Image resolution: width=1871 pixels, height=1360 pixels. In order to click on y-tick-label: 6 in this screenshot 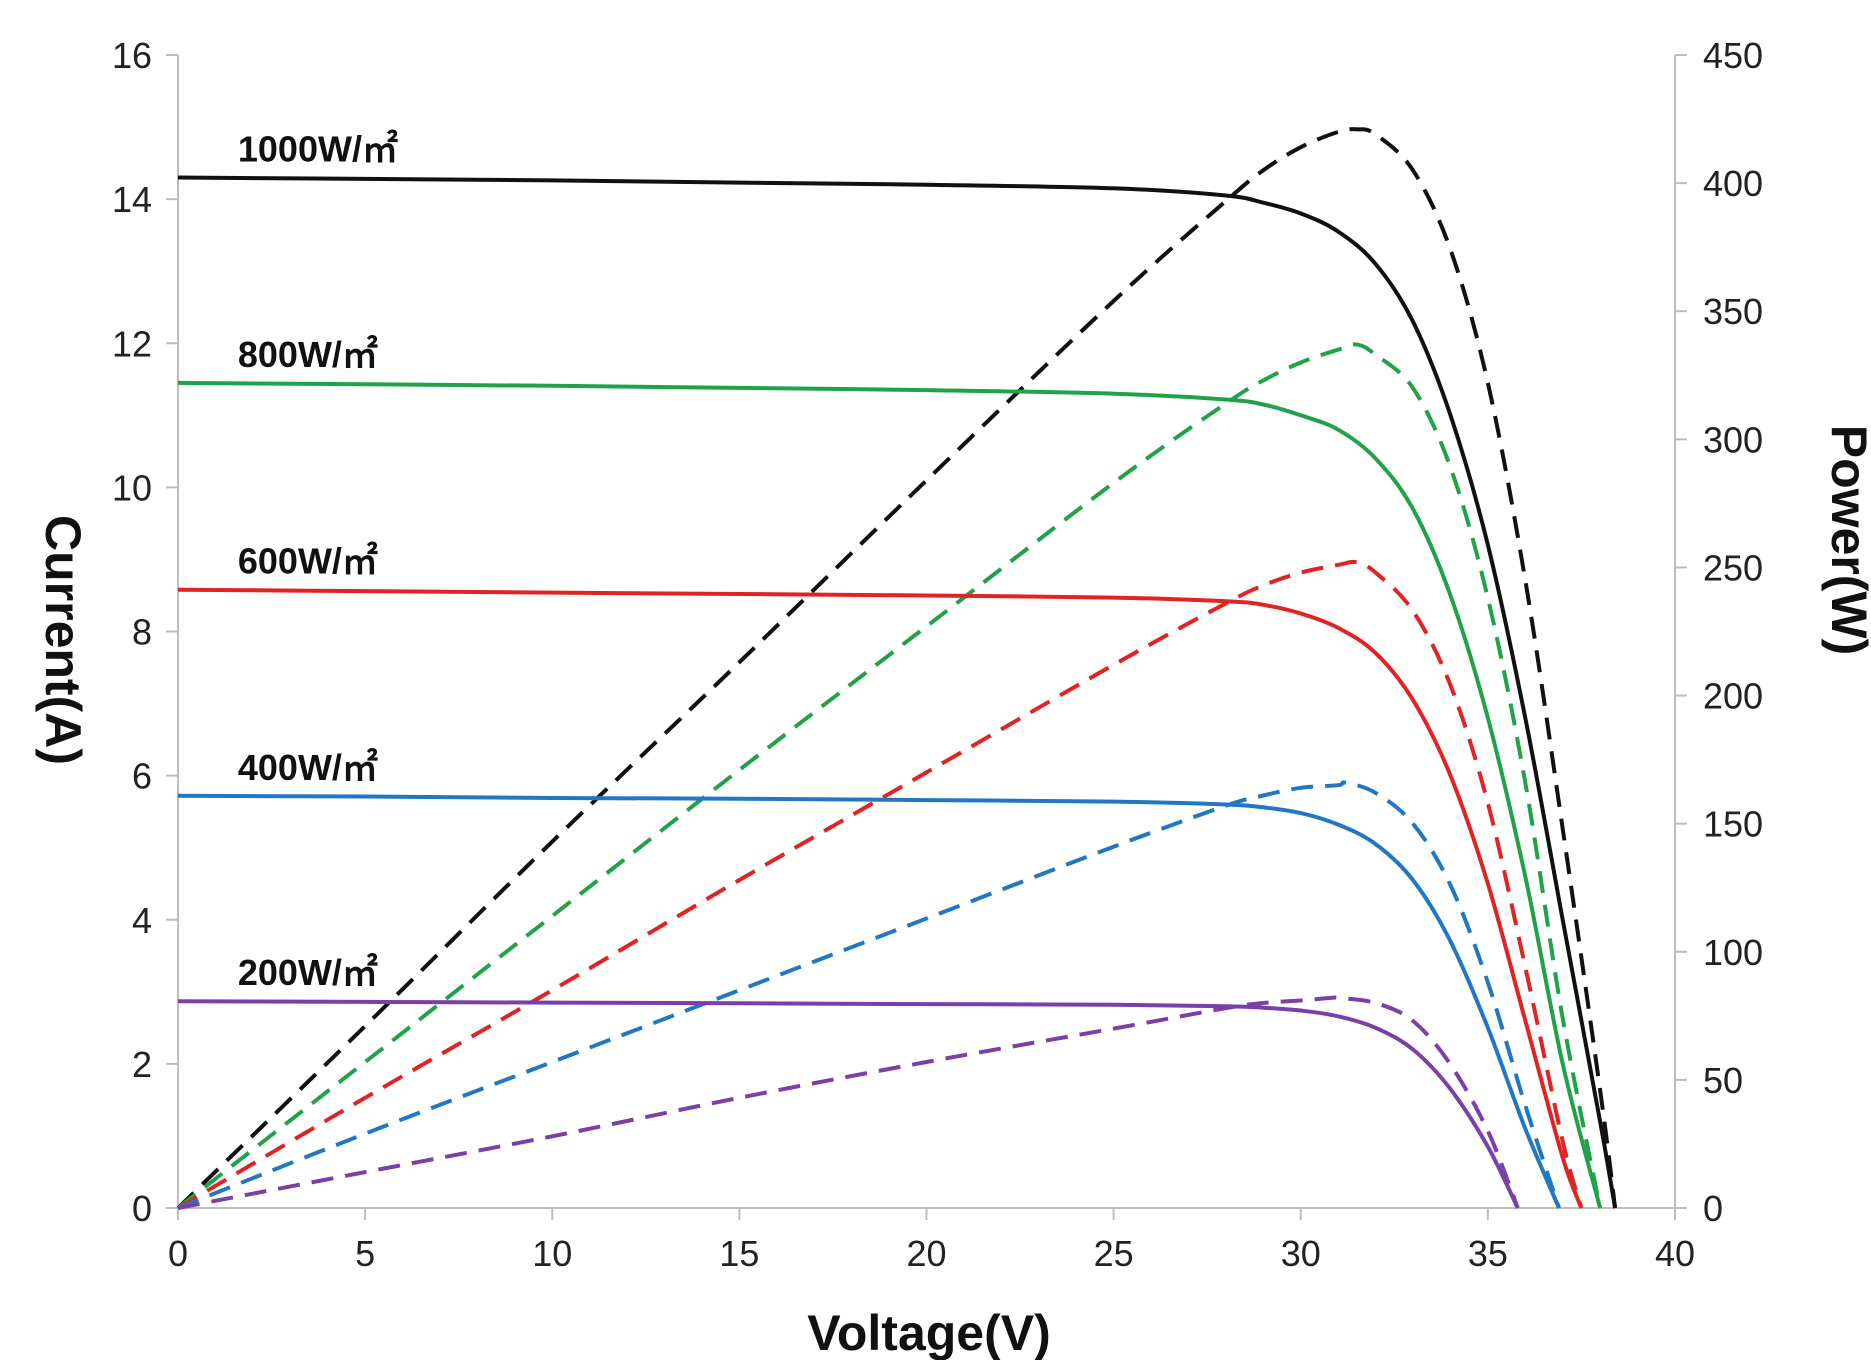, I will do `click(142, 776)`.